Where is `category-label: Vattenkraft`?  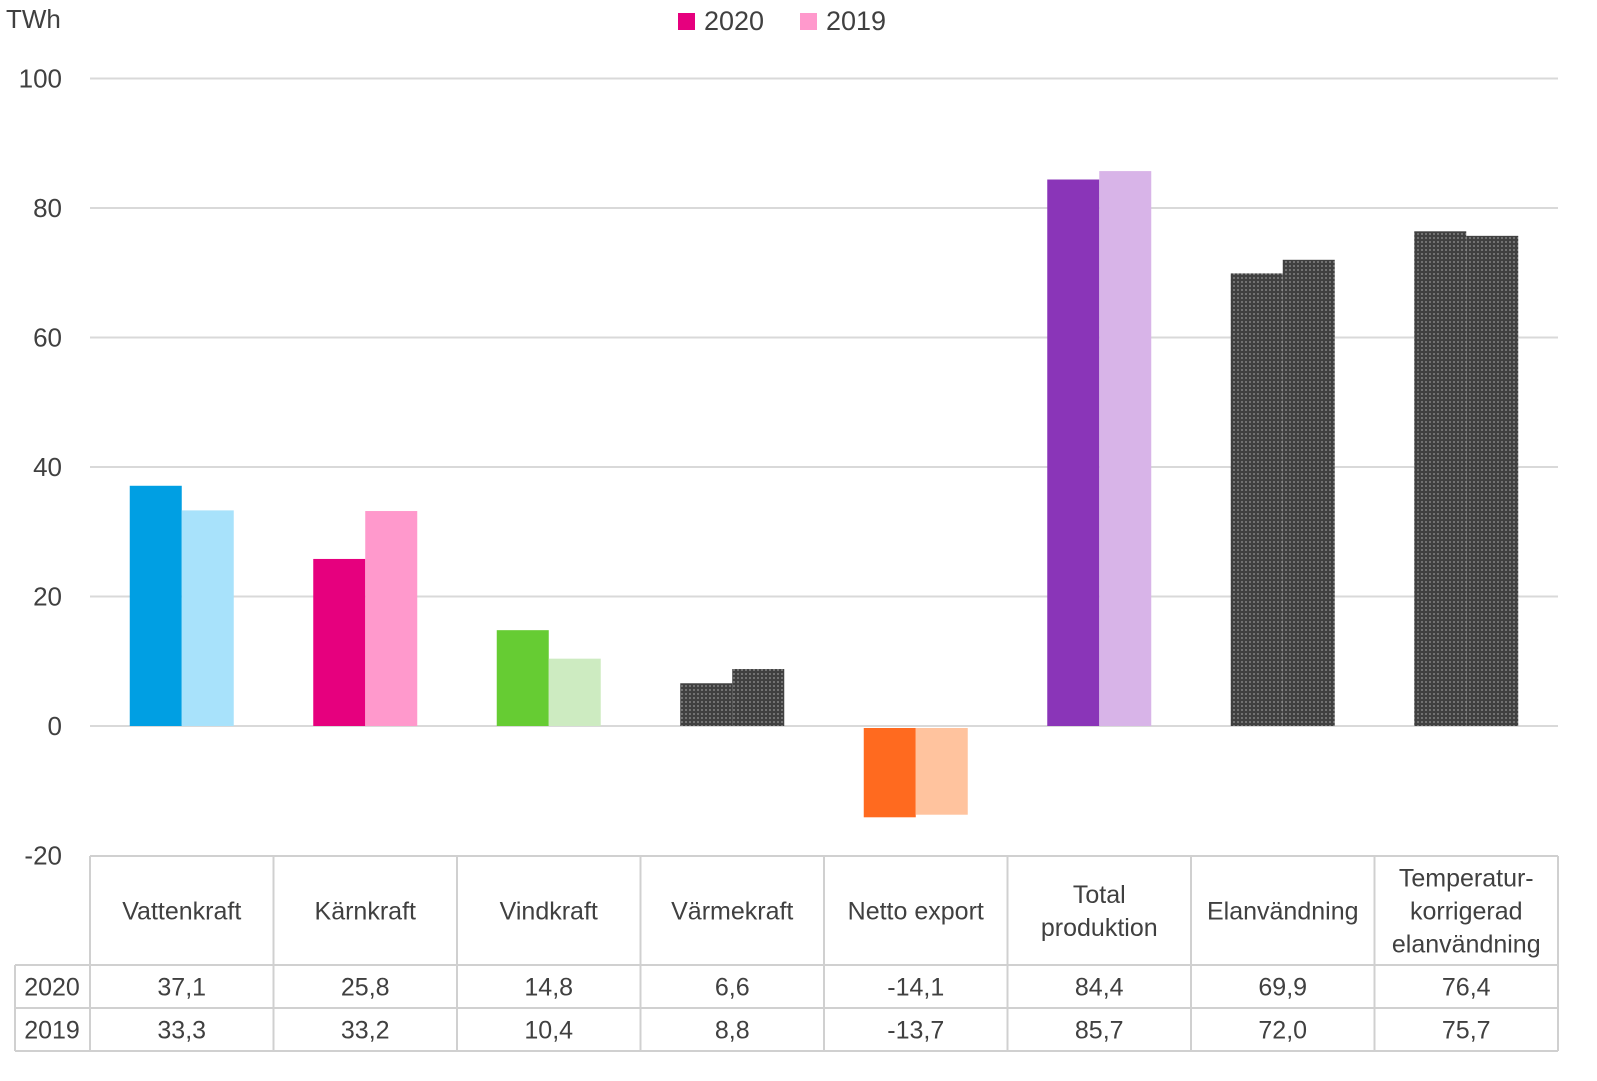
category-label: Vattenkraft is located at coordinates (181, 912).